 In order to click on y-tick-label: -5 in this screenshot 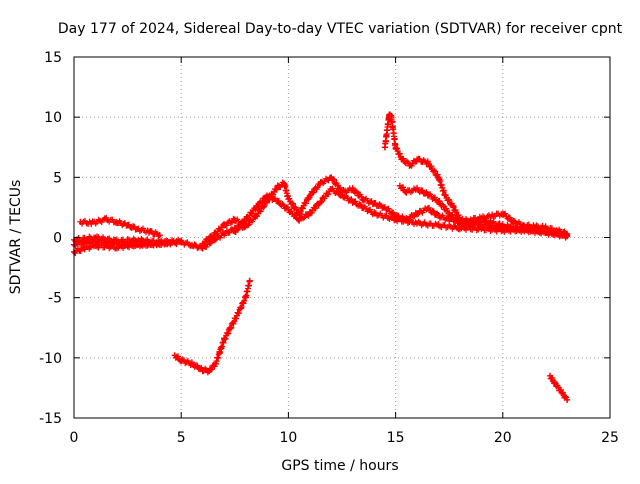, I will do `click(55, 299)`.